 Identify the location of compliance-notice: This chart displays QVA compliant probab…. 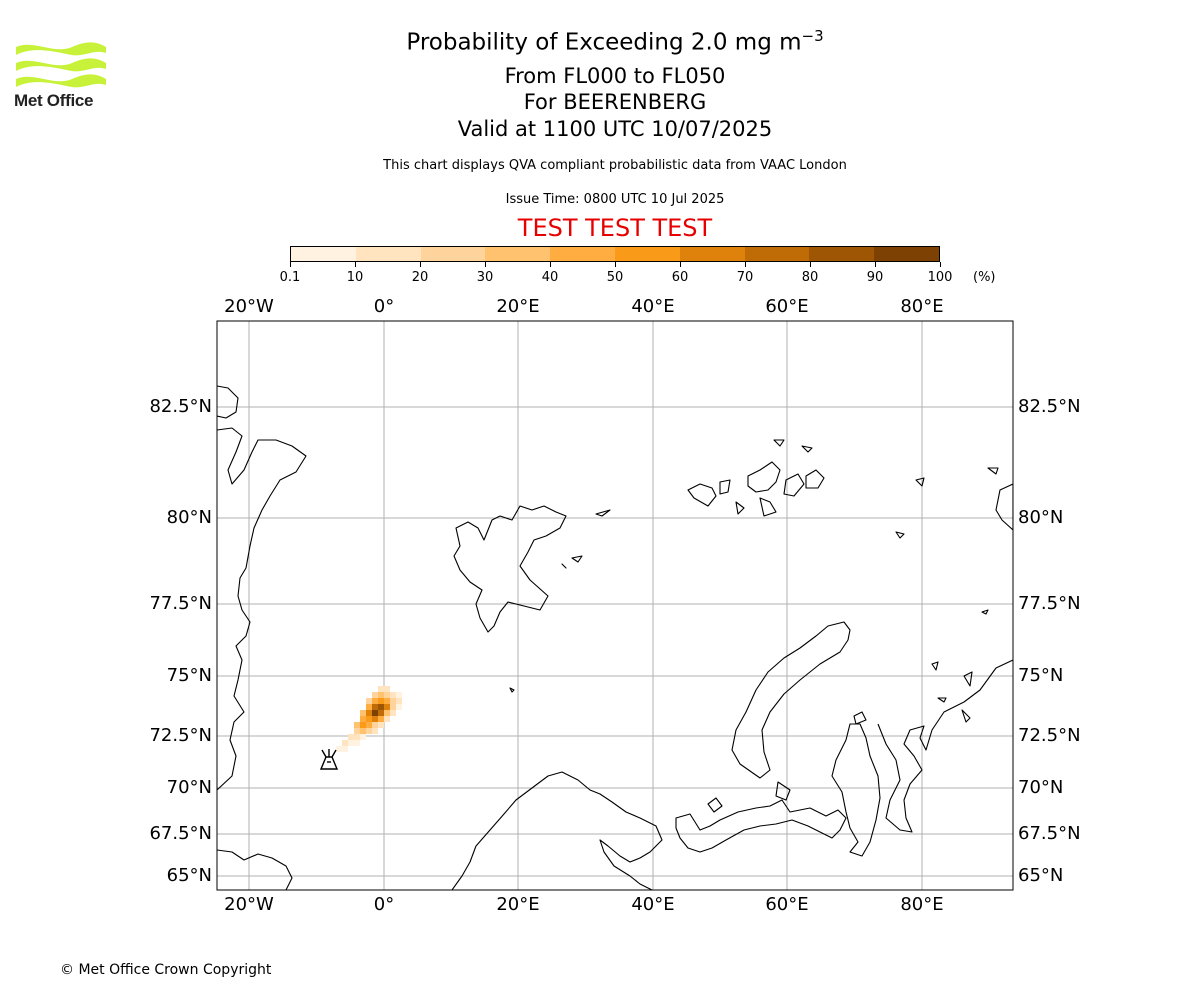
(615, 165).